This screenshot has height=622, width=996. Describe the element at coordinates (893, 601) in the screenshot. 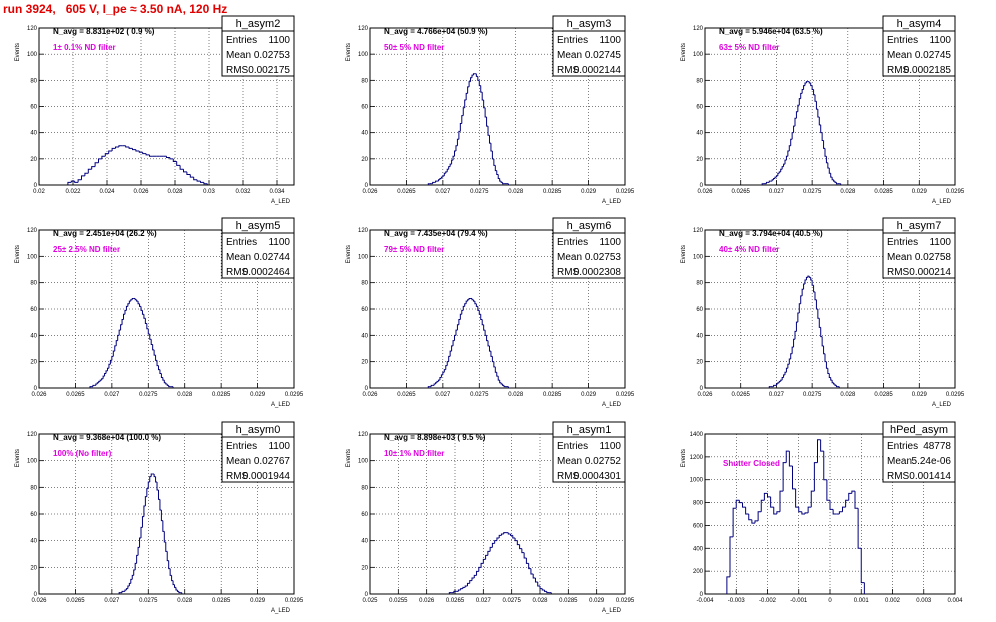

I see `x-tick-label: 0.002` at that location.